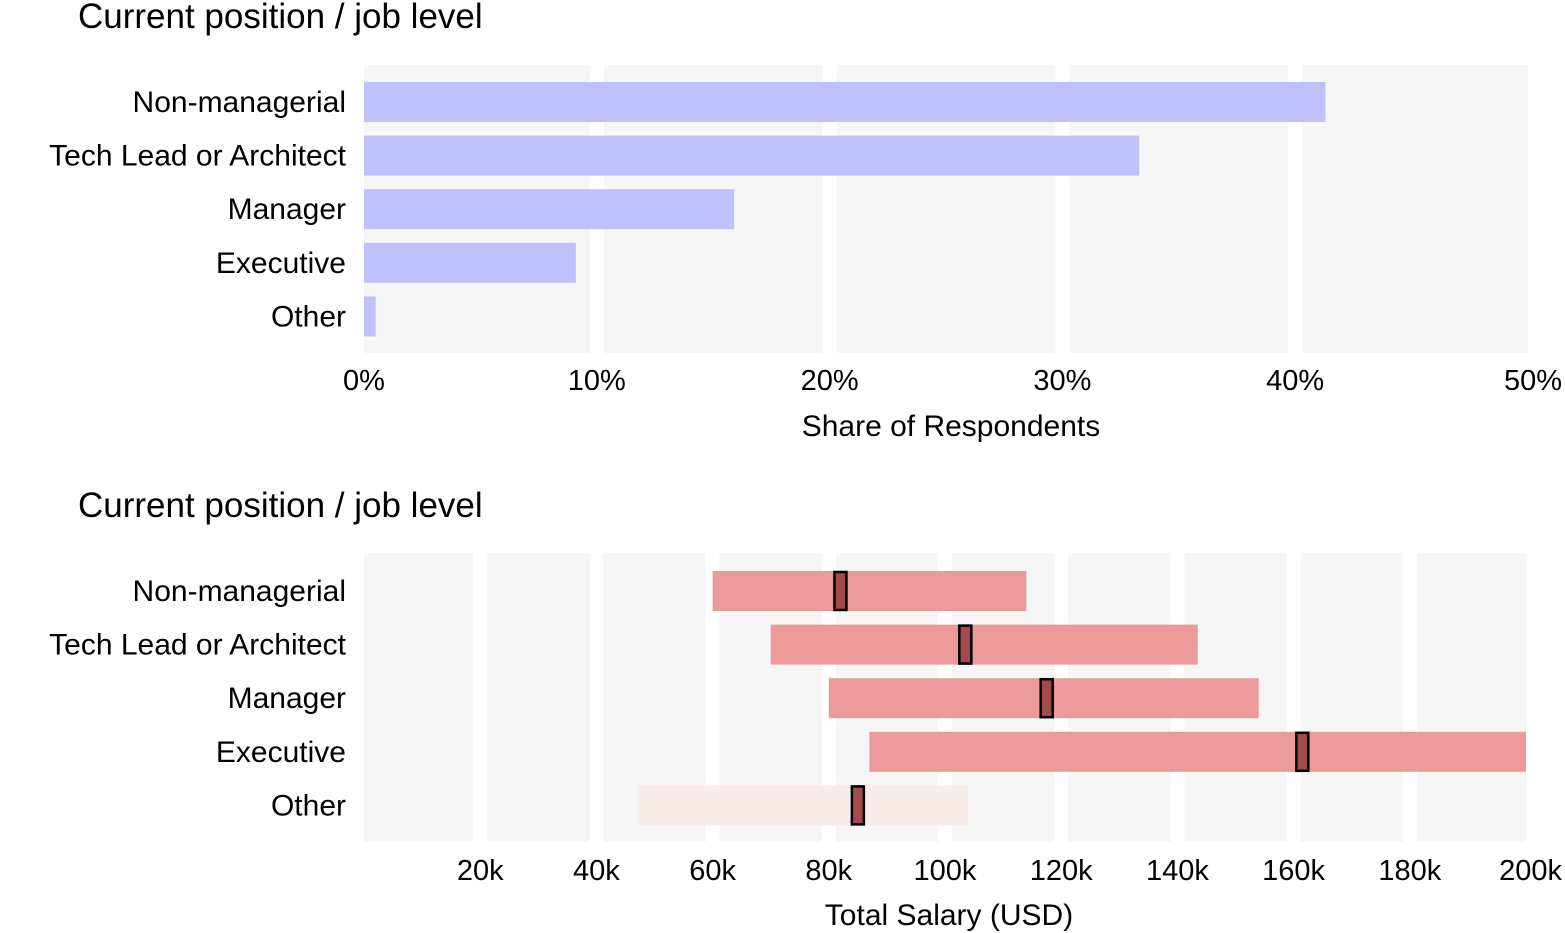 This screenshot has height=933, width=1565. Describe the element at coordinates (952, 381) in the screenshot. I see `x-tick-labels: 0% 10% 20% 30% 40% 50%` at that location.